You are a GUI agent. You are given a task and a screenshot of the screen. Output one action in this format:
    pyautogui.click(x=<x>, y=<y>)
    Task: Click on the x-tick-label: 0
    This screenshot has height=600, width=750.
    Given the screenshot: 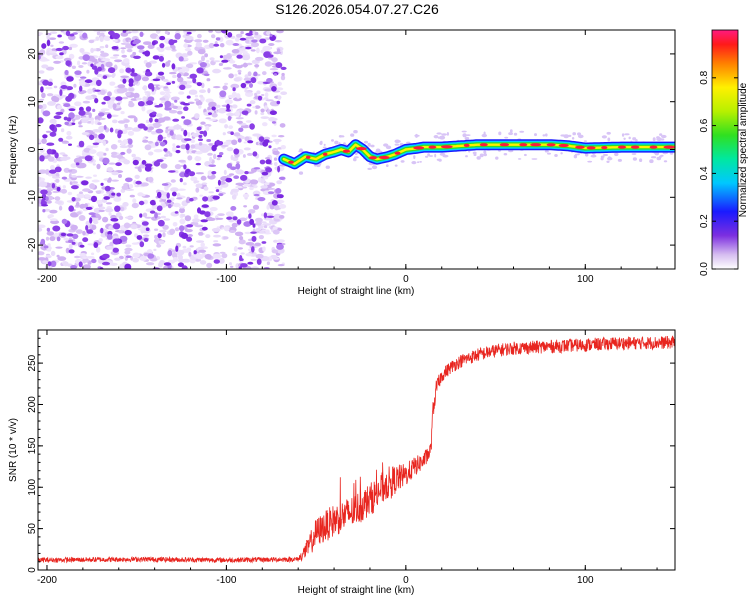 What is the action you would take?
    pyautogui.click(x=406, y=580)
    